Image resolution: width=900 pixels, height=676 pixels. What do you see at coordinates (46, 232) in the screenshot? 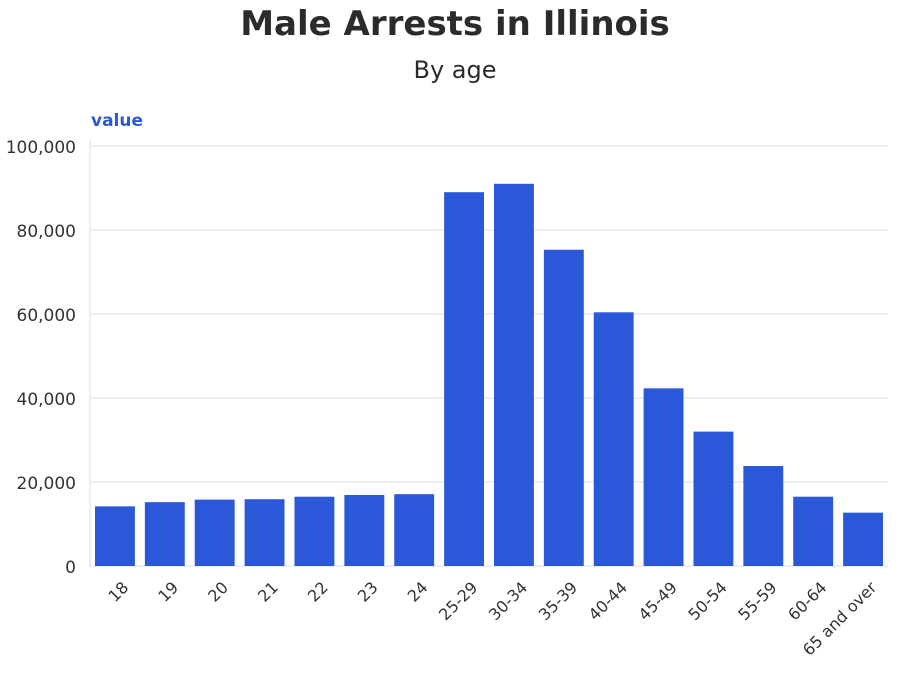
I see `y-tick-label: 80,000` at bounding box center [46, 232].